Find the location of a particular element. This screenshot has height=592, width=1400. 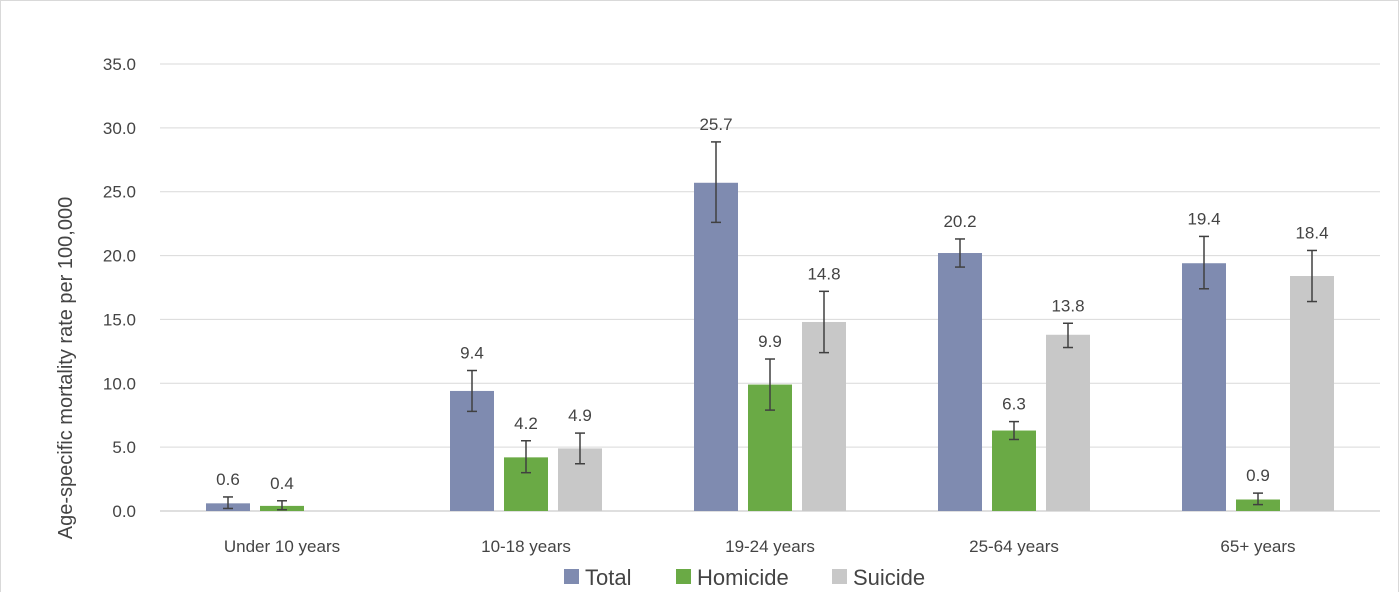

legend-label: Homicide is located at coordinates (743, 577).